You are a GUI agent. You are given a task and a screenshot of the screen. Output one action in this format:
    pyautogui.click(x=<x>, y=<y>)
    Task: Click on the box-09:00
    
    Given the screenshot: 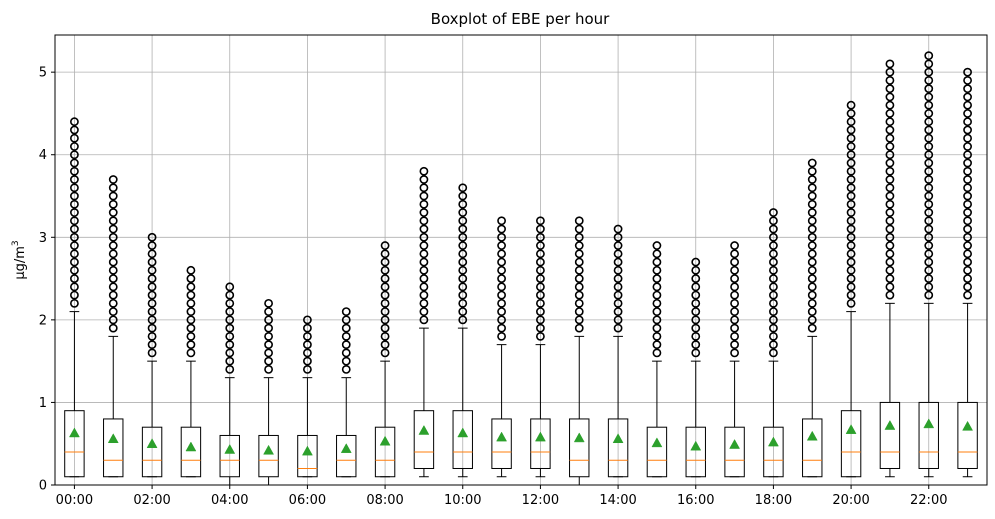 What is the action you would take?
    pyautogui.click(x=424, y=322)
    